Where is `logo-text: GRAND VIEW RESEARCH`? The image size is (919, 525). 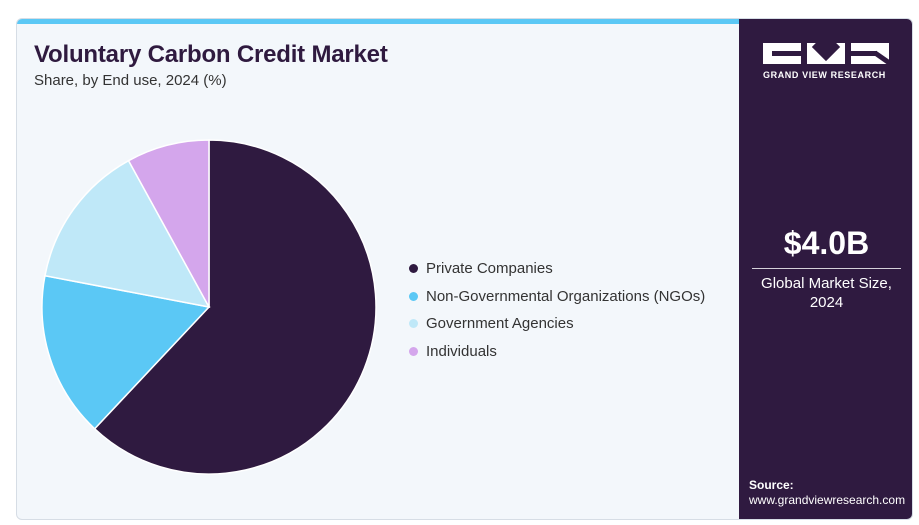 logo-text: GRAND VIEW RESEARCH is located at coordinates (824, 75).